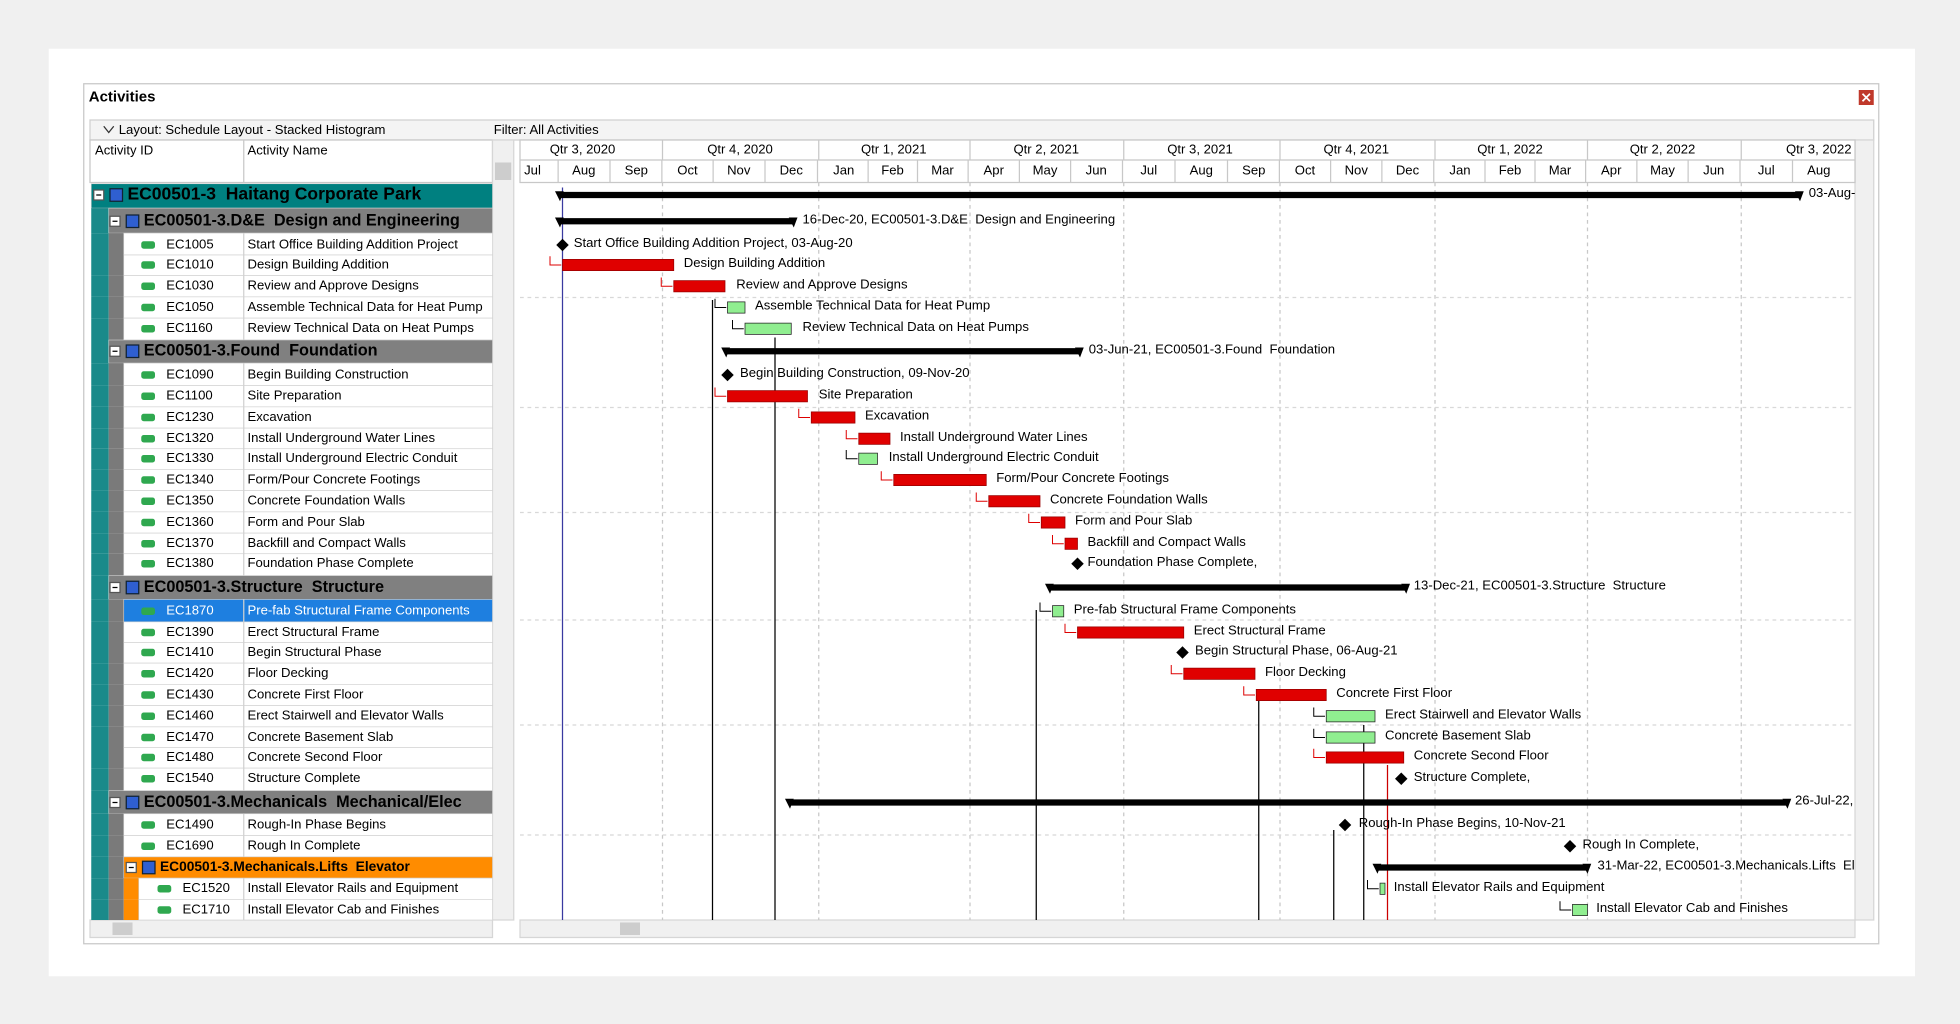  I want to click on activity-name: Install Underground Water Lines, so click(342, 437).